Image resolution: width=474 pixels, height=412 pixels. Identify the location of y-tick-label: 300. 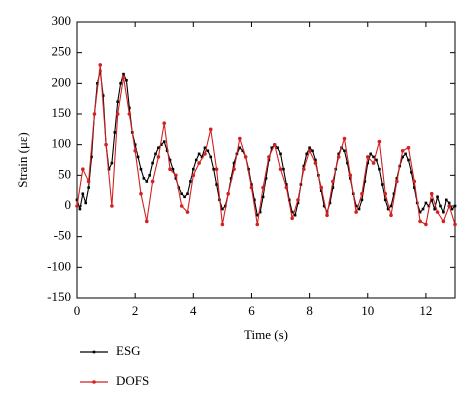
(62, 20).